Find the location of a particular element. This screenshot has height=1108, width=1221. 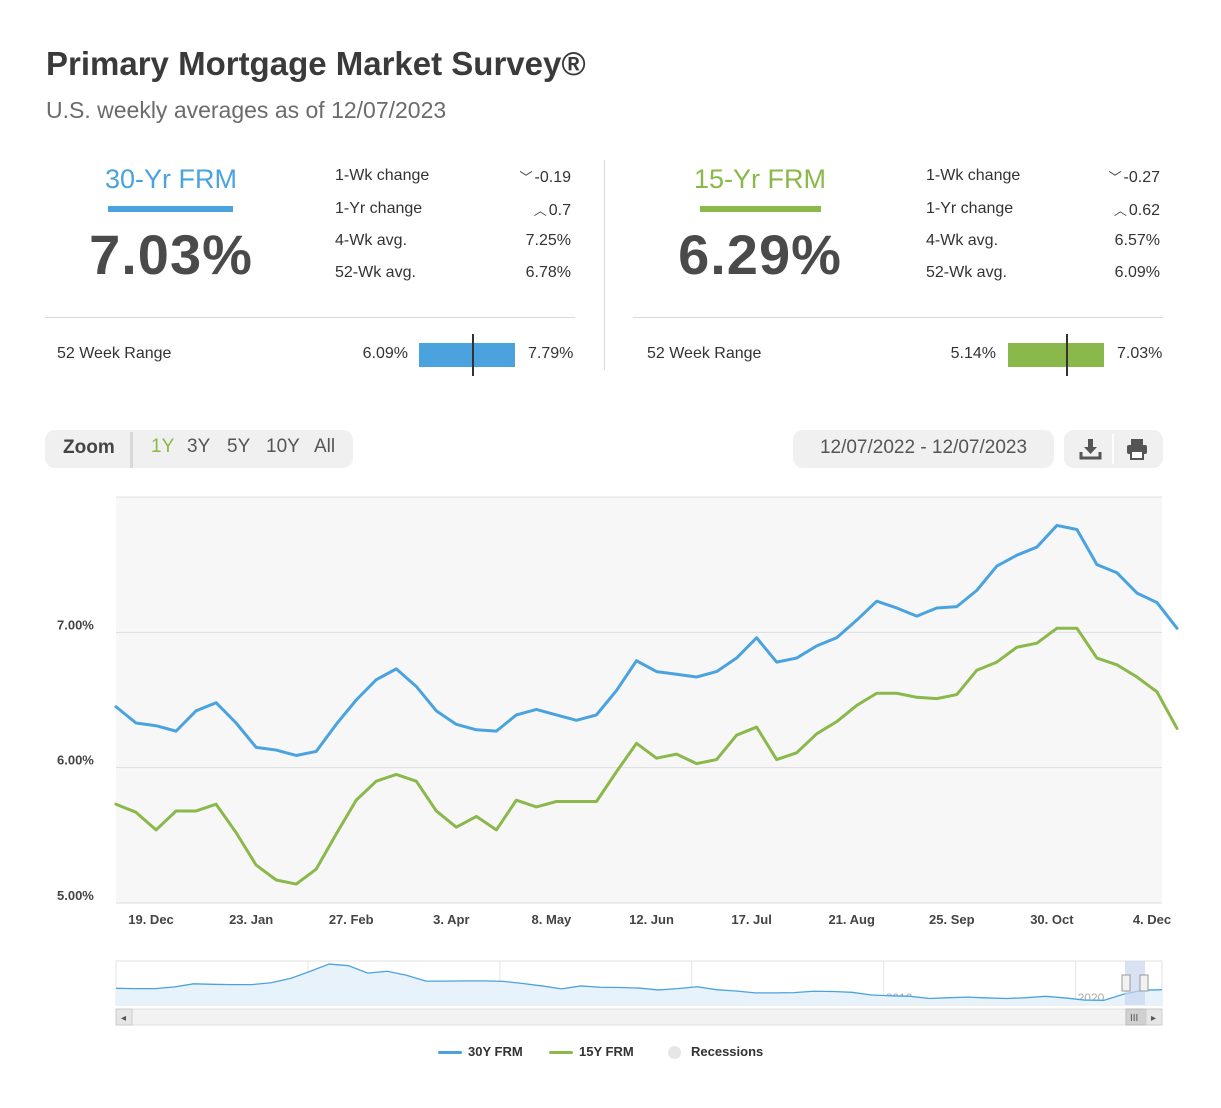

date-range-input: 12/07/2022 - 12/07/2023 is located at coordinates (923, 449).